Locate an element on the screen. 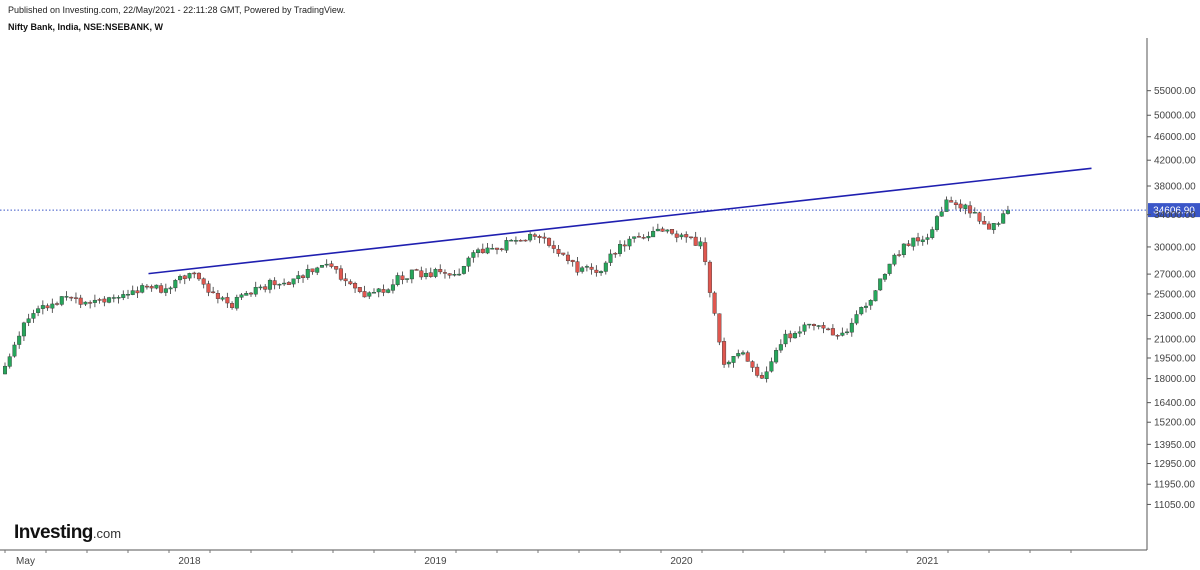 The height and width of the screenshot is (570, 1200). y-tick-label: 23000.00 is located at coordinates (1175, 316).